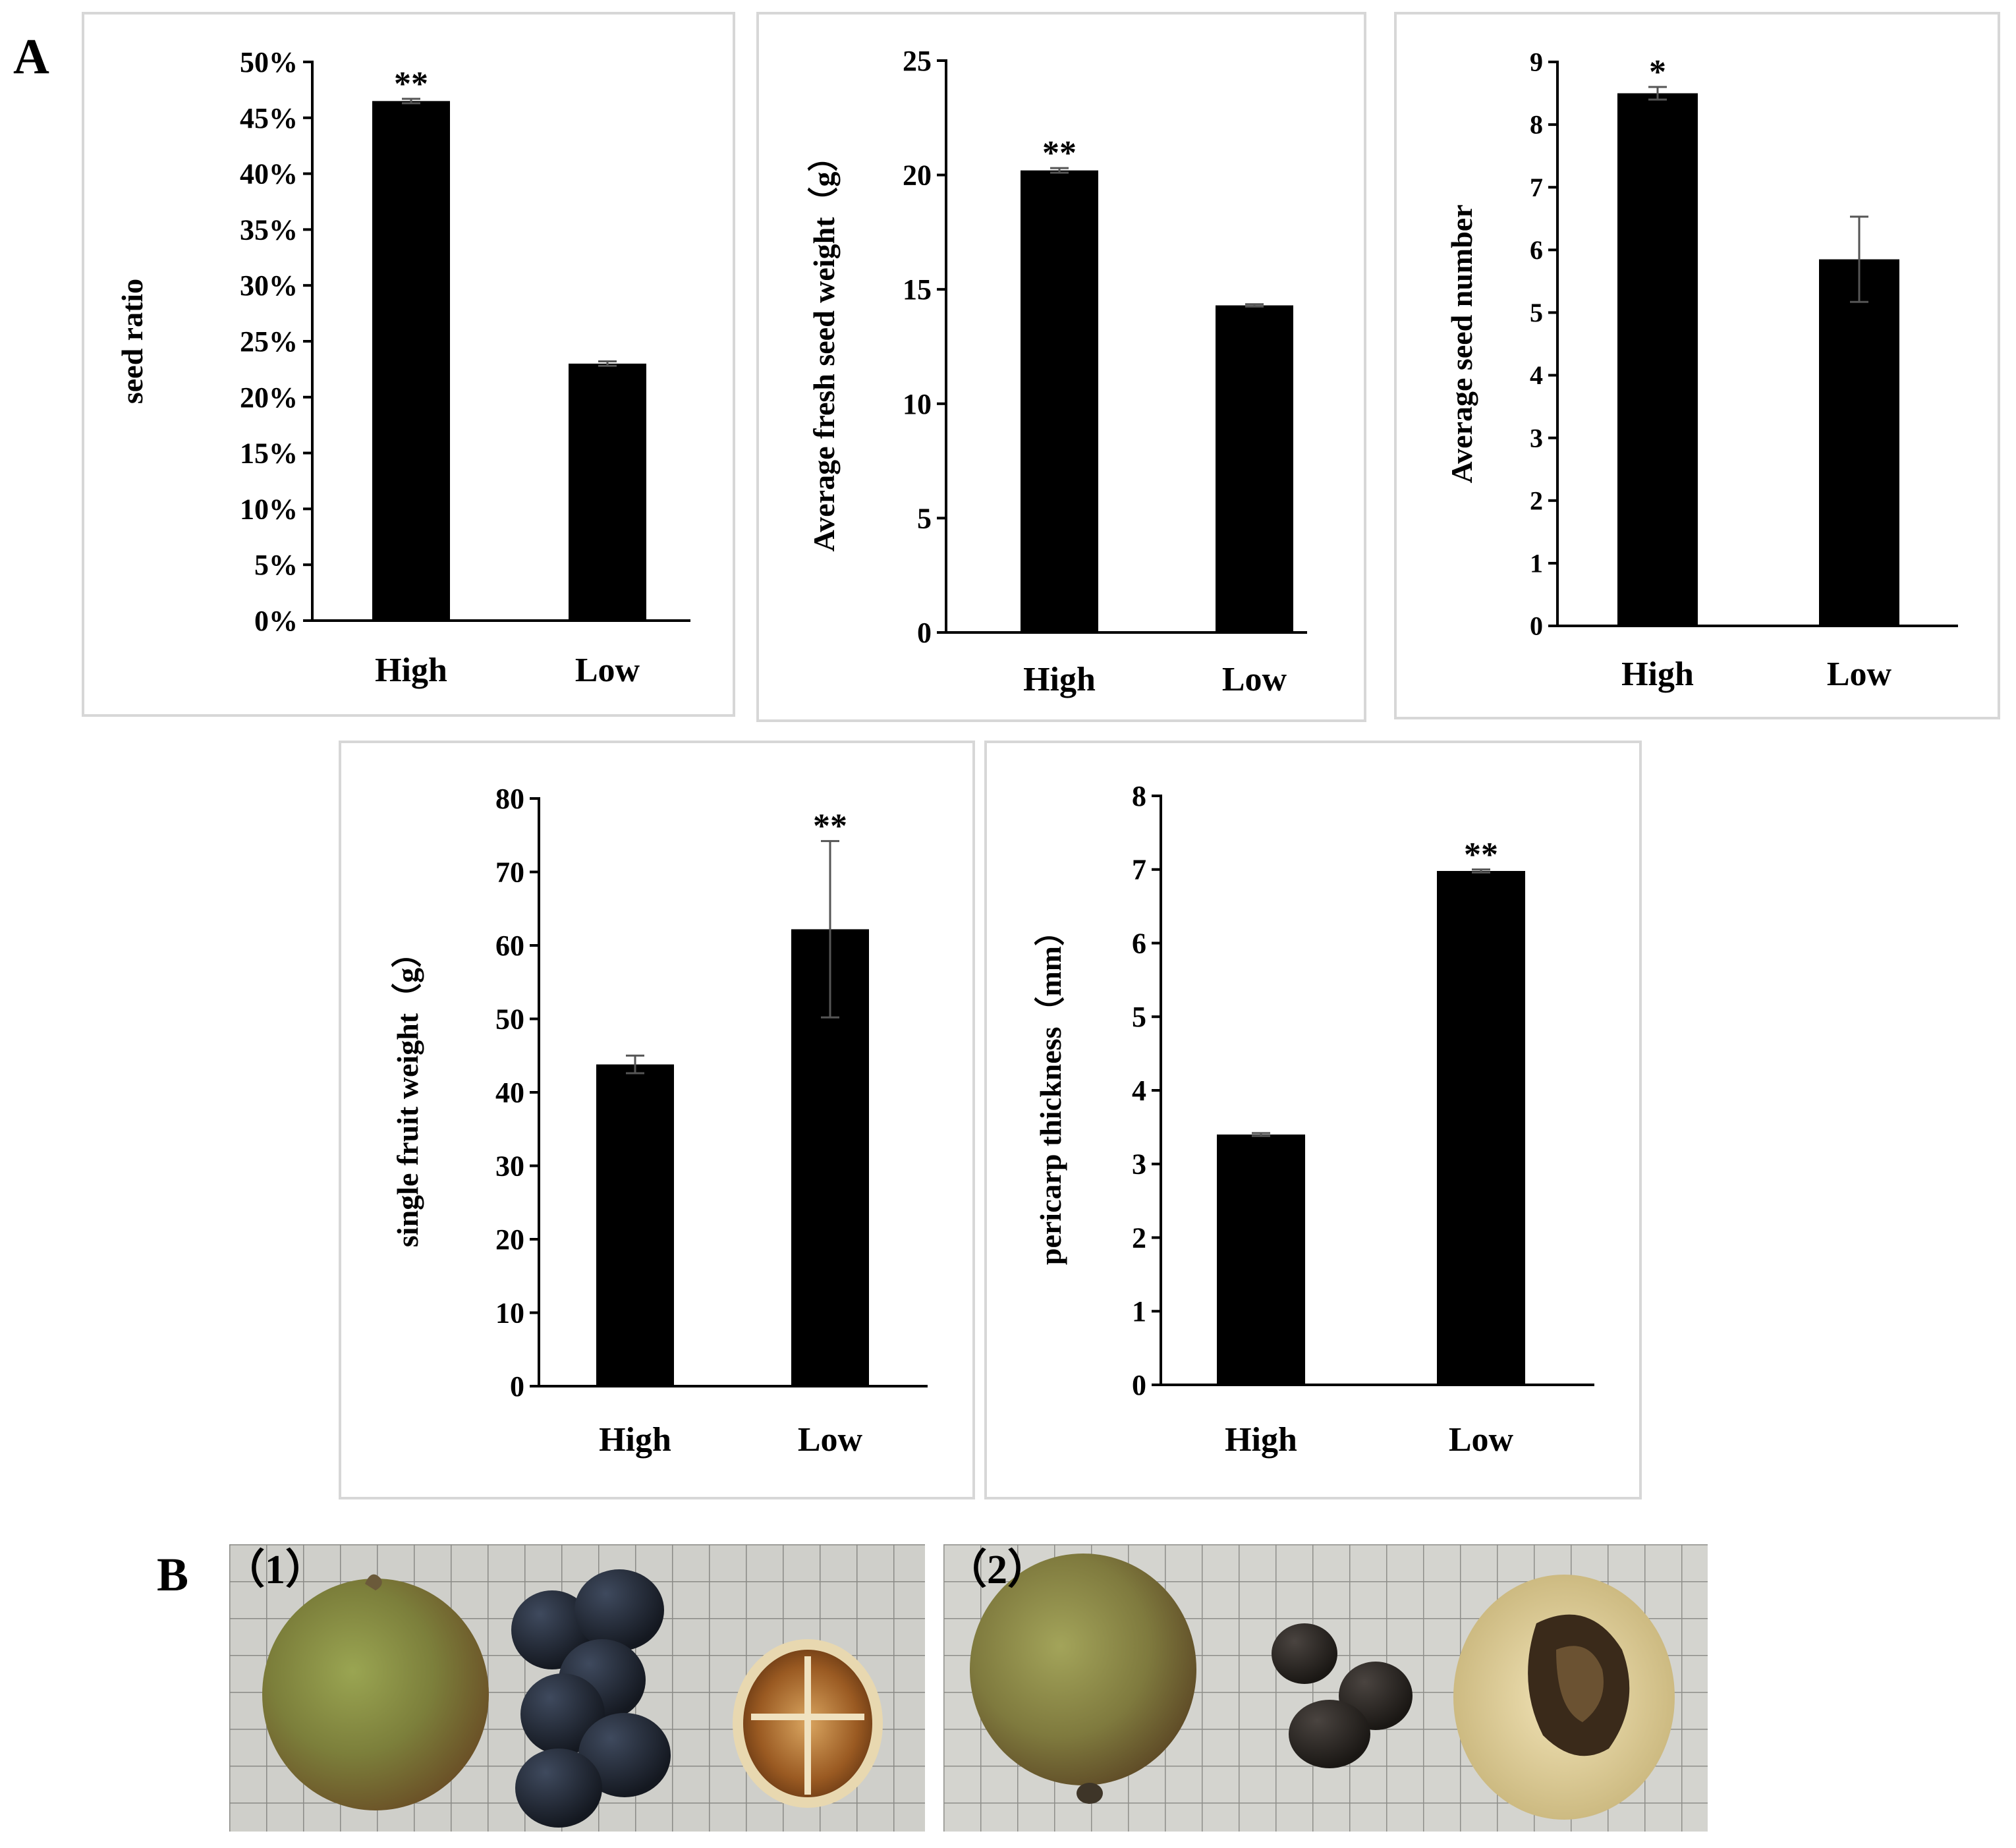 The height and width of the screenshot is (1848, 2016). Describe the element at coordinates (269, 341) in the screenshot. I see `y-tick-label: 25%` at that location.